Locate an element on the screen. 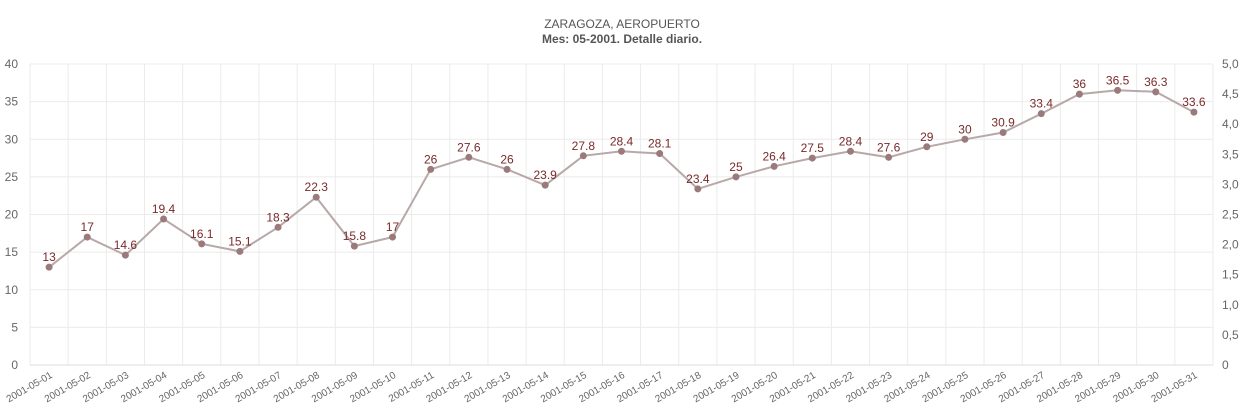 This screenshot has width=1244, height=414. y-tick-label-right: 4,5 is located at coordinates (1230, 94).